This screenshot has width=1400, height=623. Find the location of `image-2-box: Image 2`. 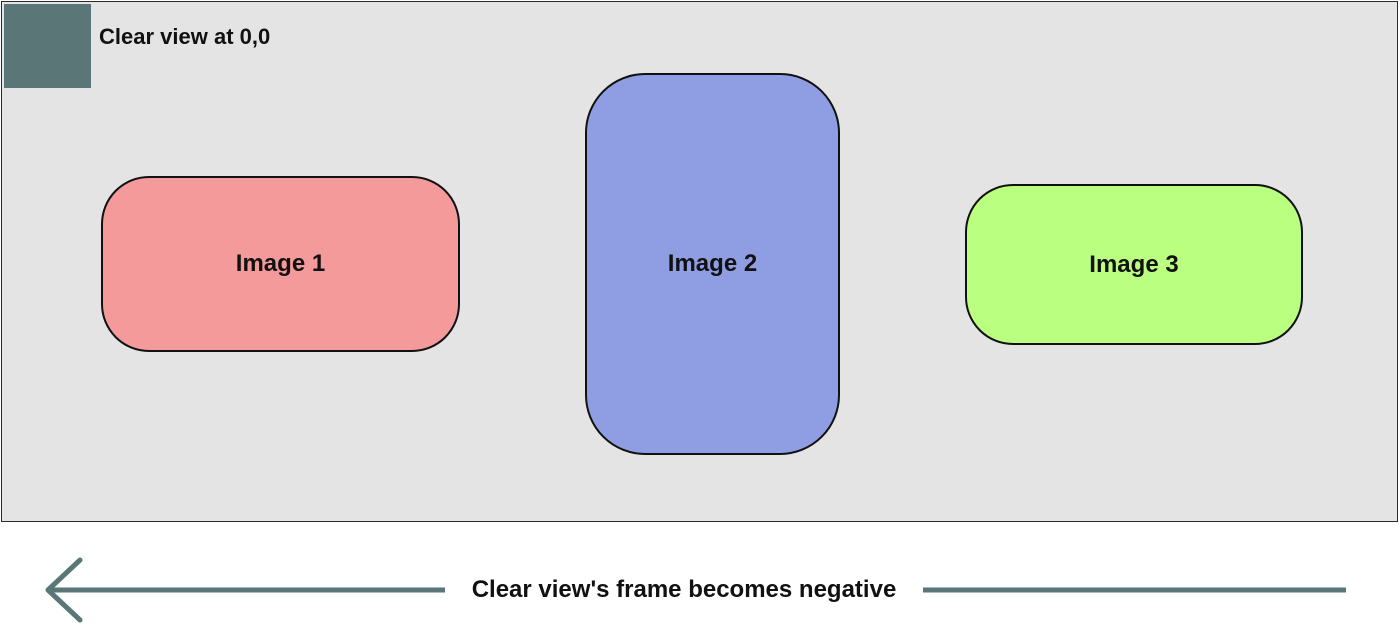

image-2-box: Image 2 is located at coordinates (712, 264).